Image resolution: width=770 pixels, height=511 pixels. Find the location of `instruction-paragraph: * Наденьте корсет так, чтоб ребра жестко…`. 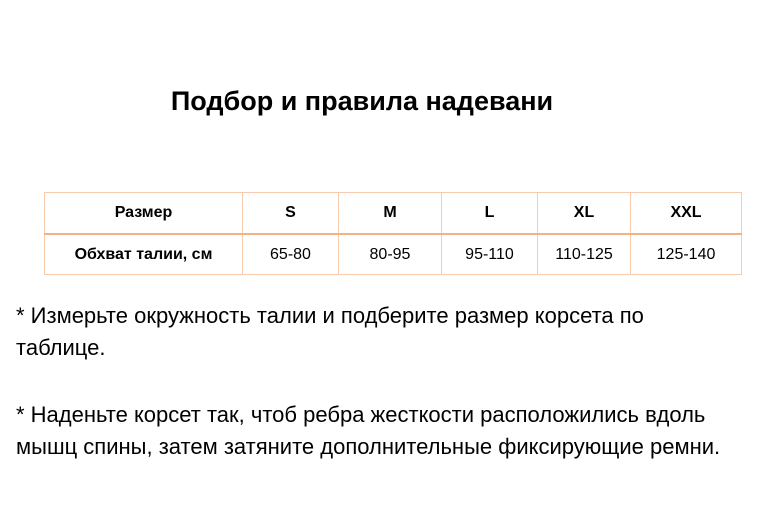

instruction-paragraph: * Наденьте корсет так, чтоб ребра жестко… is located at coordinates (368, 430).